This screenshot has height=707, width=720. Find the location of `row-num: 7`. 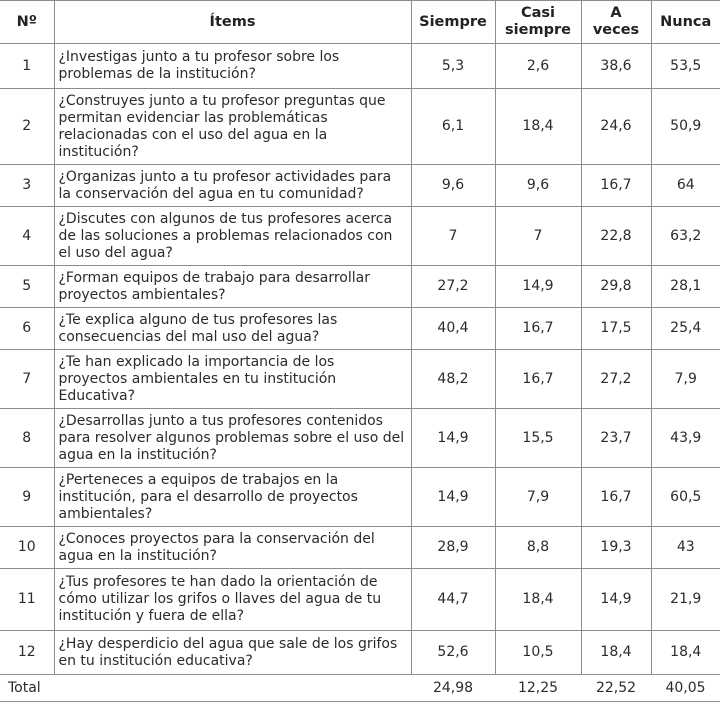

row-num: 7 is located at coordinates (27, 379).